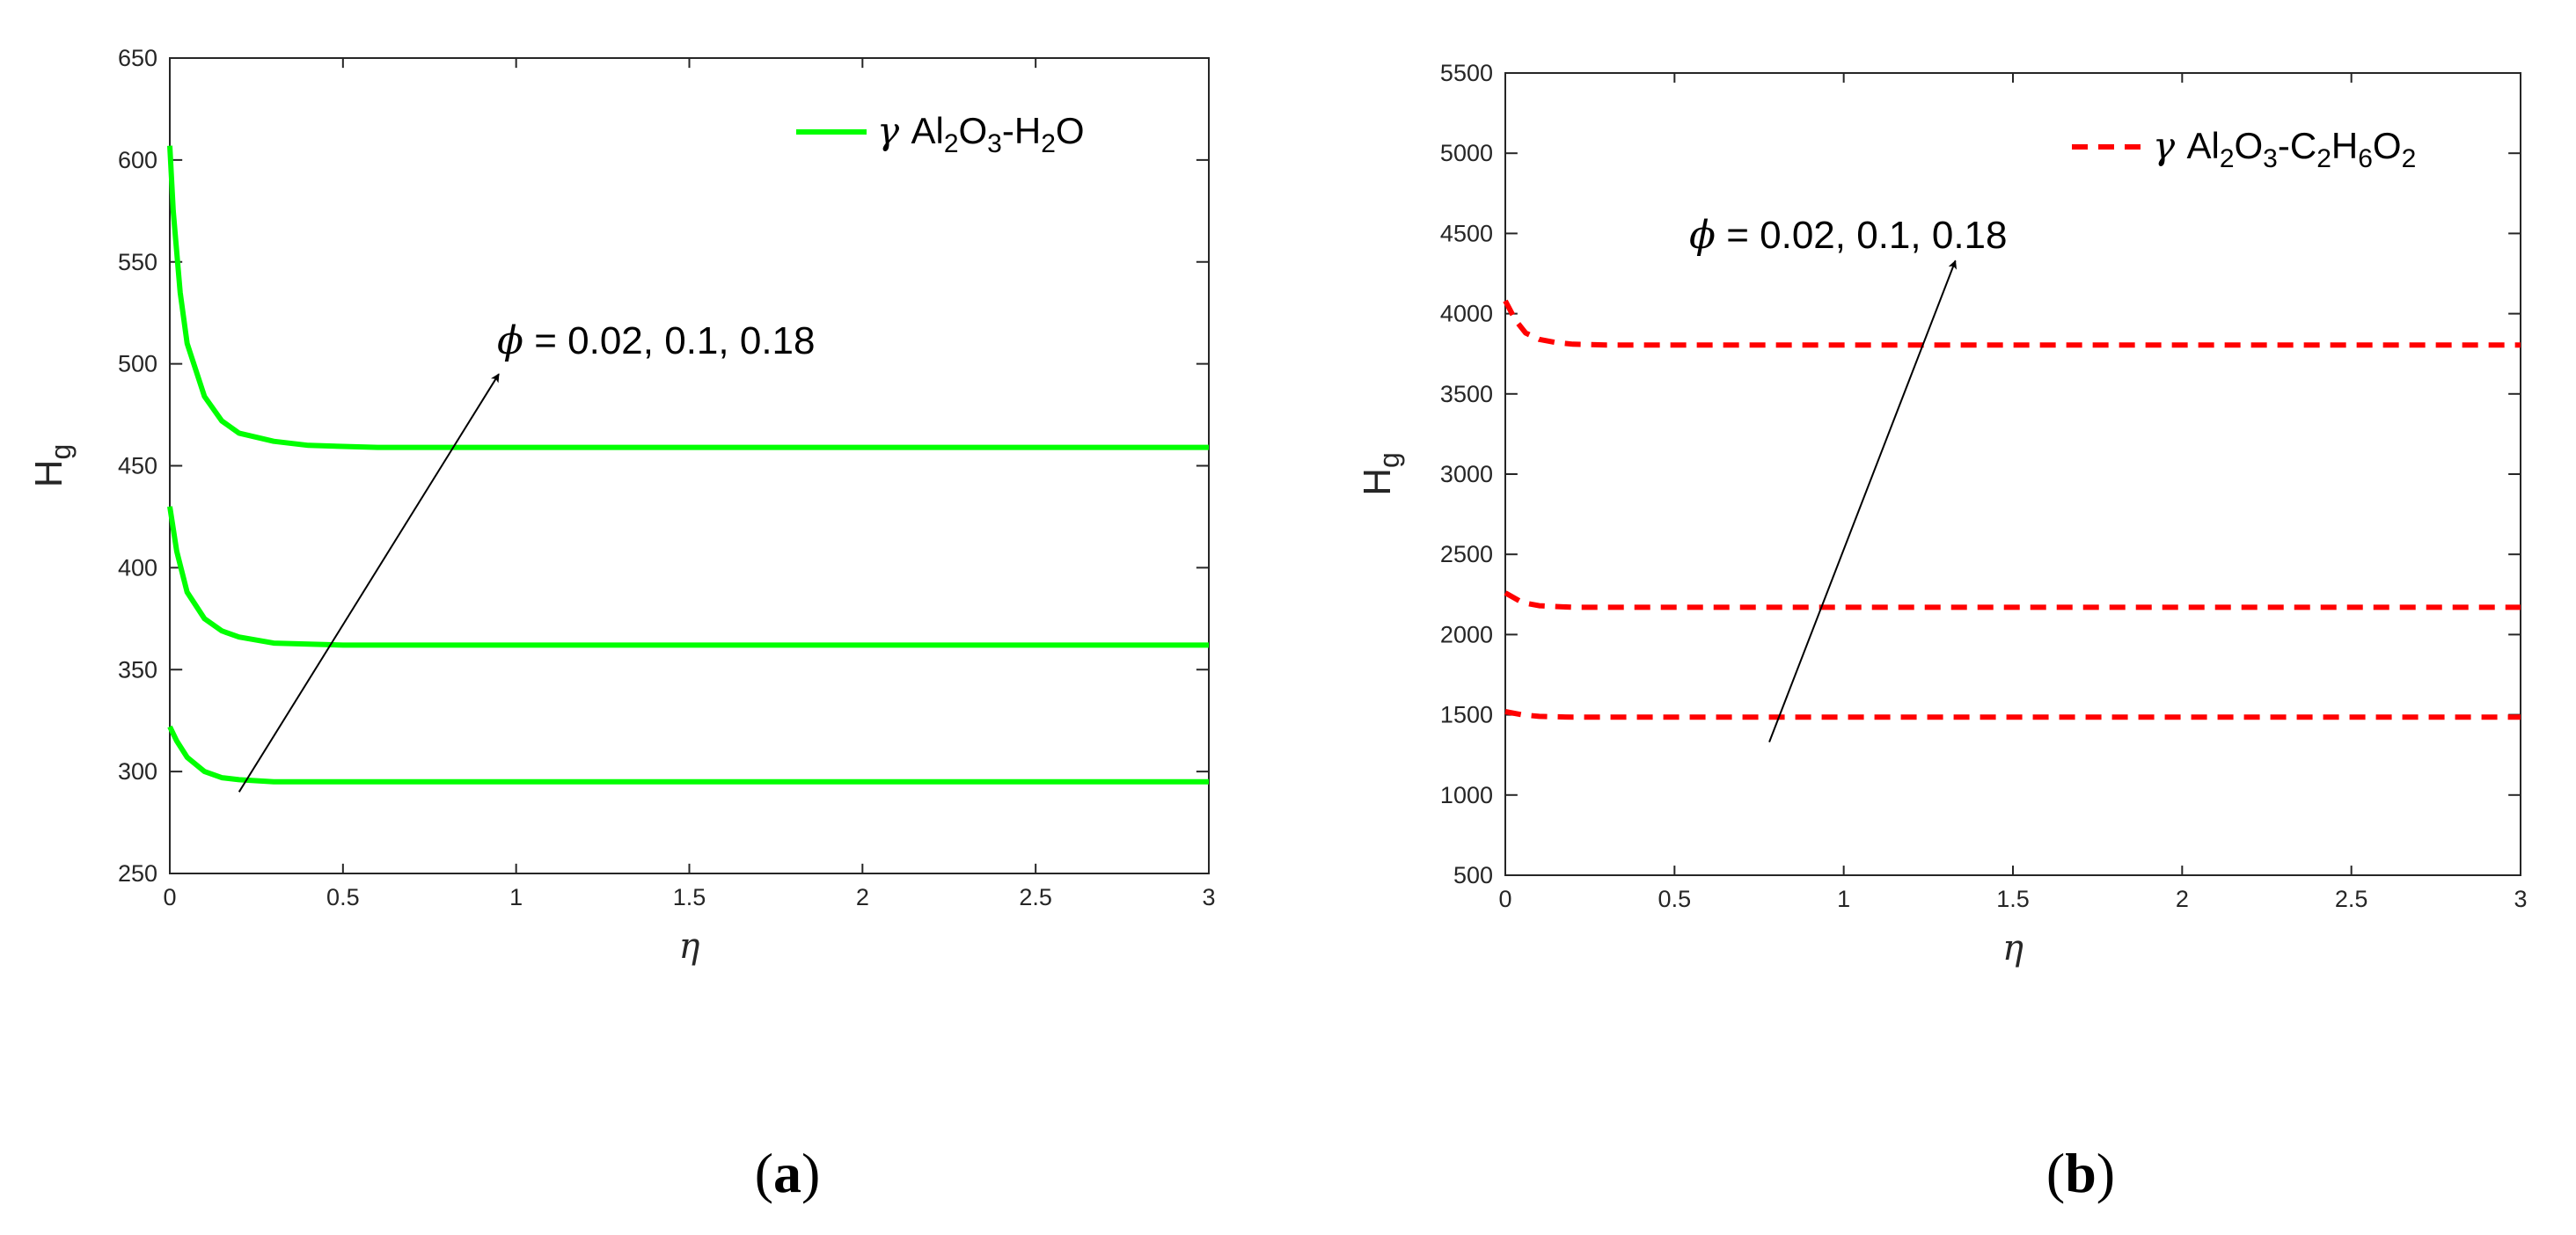 The height and width of the screenshot is (1235, 2576). I want to click on legend-text: -C, so click(2297, 145).